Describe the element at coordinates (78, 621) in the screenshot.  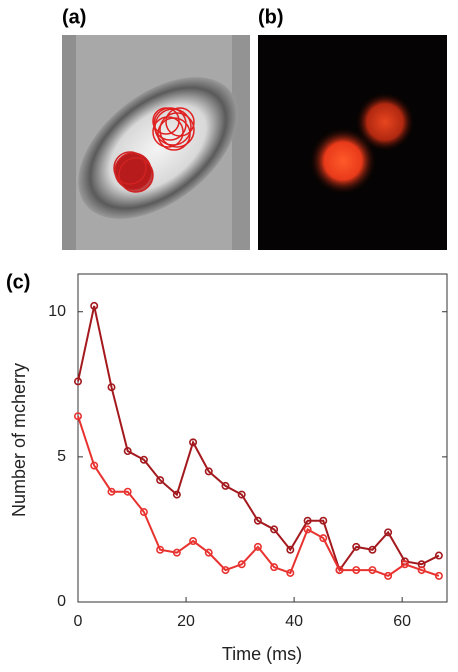
I see `x-tick-label: 0` at that location.